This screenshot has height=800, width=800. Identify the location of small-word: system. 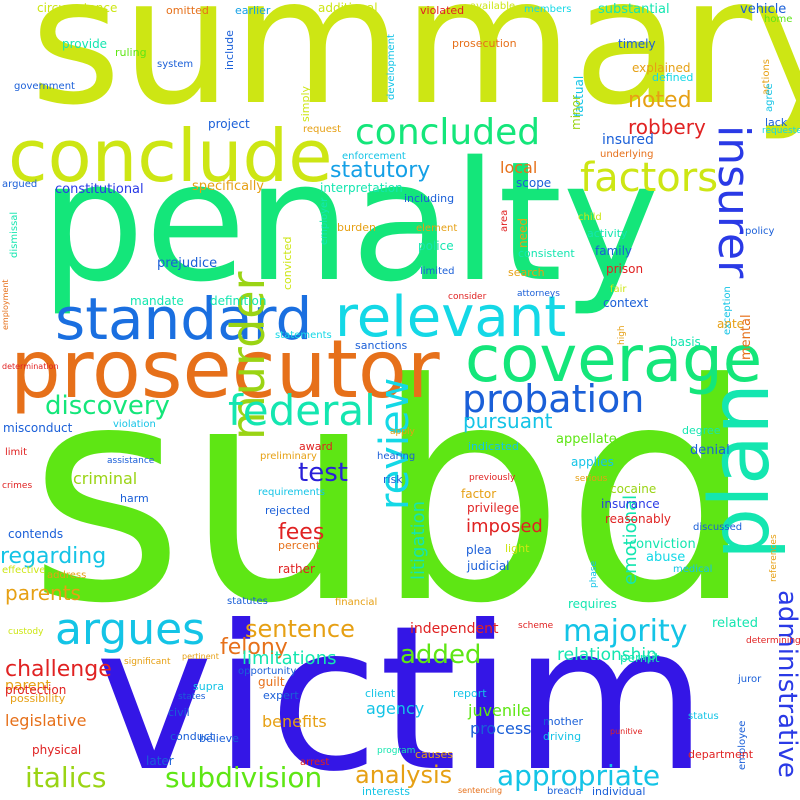
(175, 64).